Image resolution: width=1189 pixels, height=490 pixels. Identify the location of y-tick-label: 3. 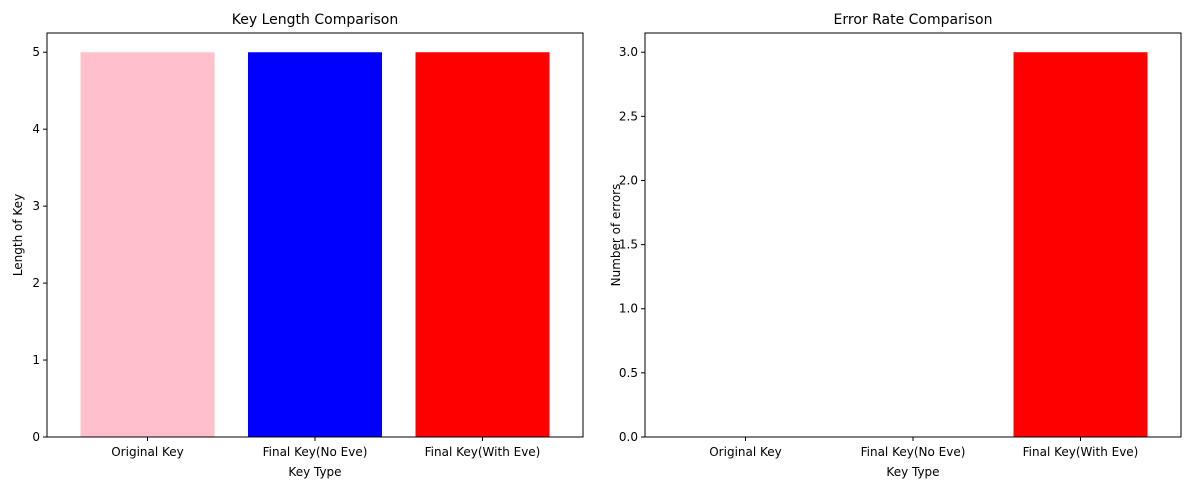
(36, 206).